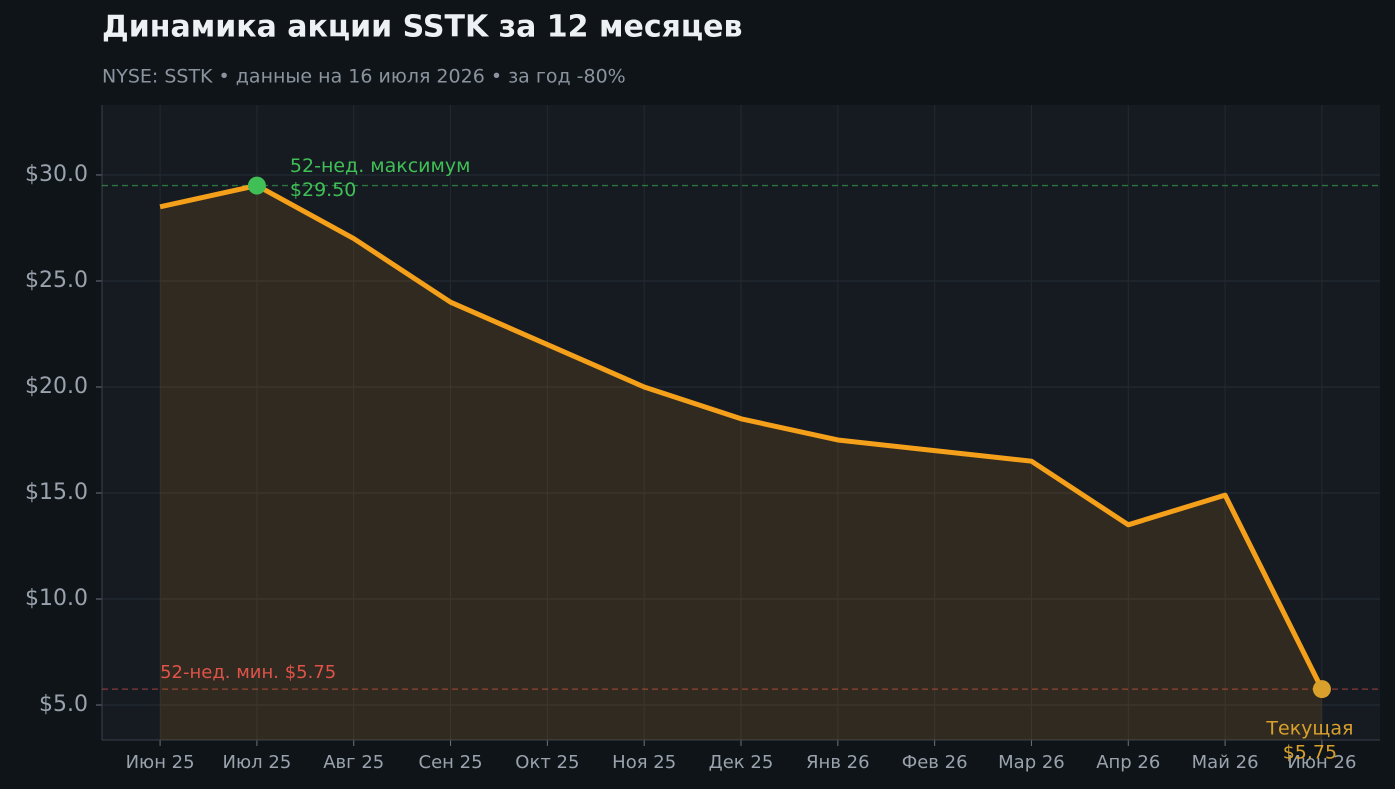 Image resolution: width=1395 pixels, height=789 pixels. What do you see at coordinates (422, 27) in the screenshot?
I see `chart-title: Динамика акции SSTK за 12 месяцев` at bounding box center [422, 27].